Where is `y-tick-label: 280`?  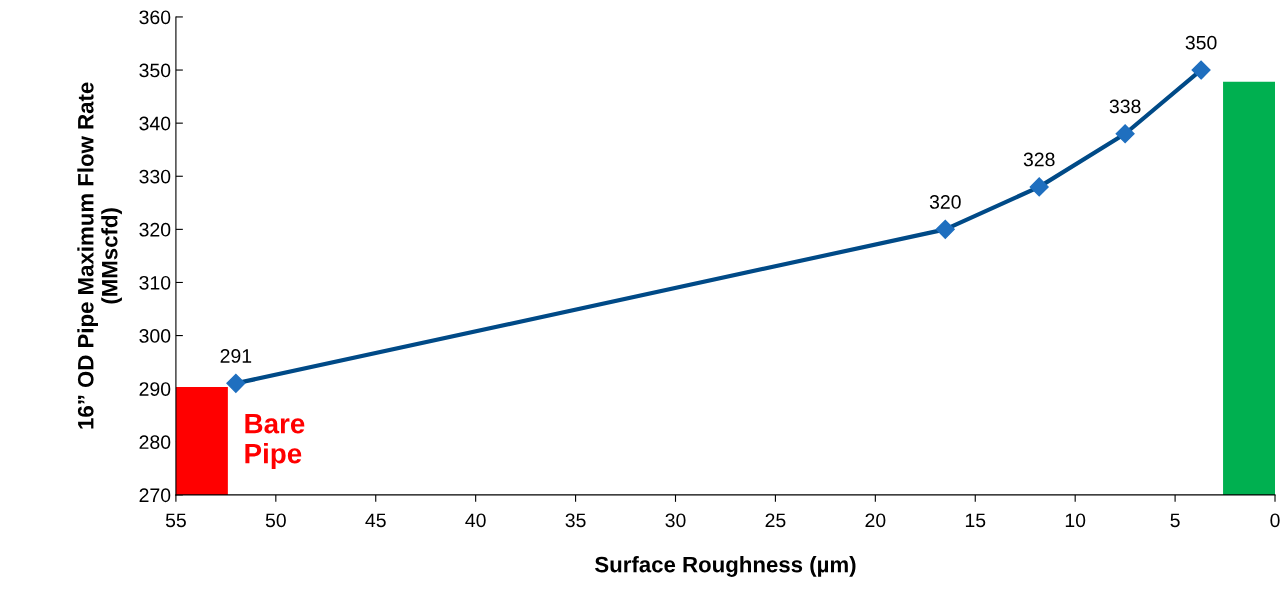
y-tick-label: 280 is located at coordinates (155, 442).